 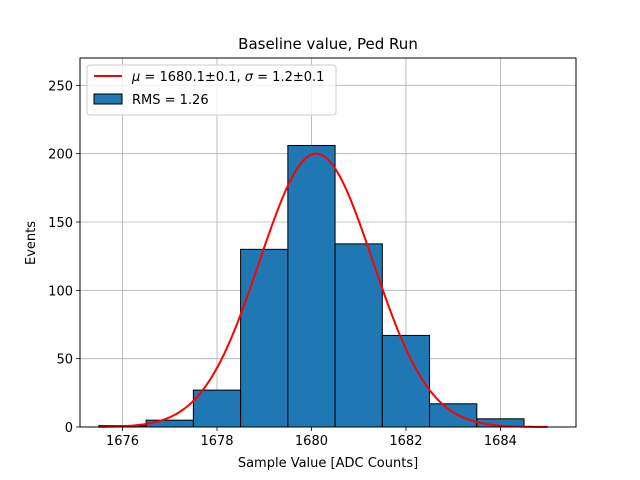 What do you see at coordinates (122, 441) in the screenshot?
I see `x-tick-label: 1676` at bounding box center [122, 441].